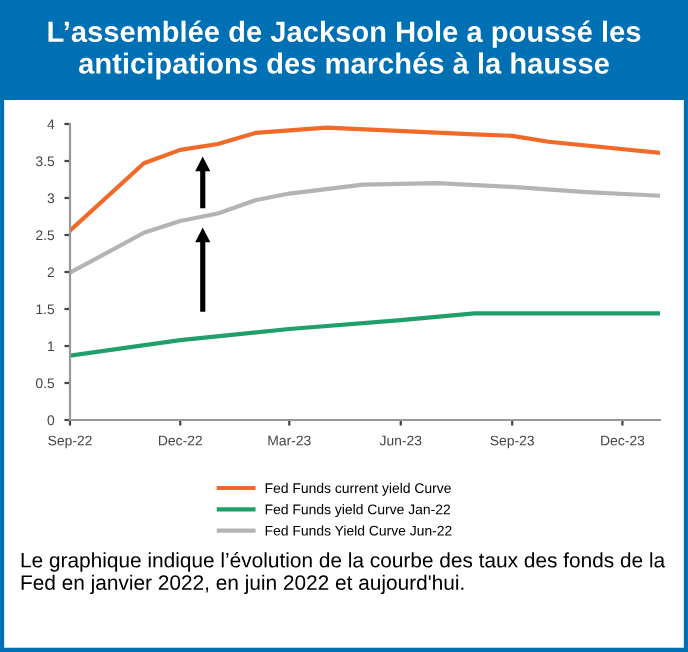  What do you see at coordinates (343, 573) in the screenshot?
I see `text: Le graphique indique l’évolution de la courbe des taux des fonds de la Fed en janvier 2022, en juin 2022 et aujourd'hui.` at bounding box center [343, 573].